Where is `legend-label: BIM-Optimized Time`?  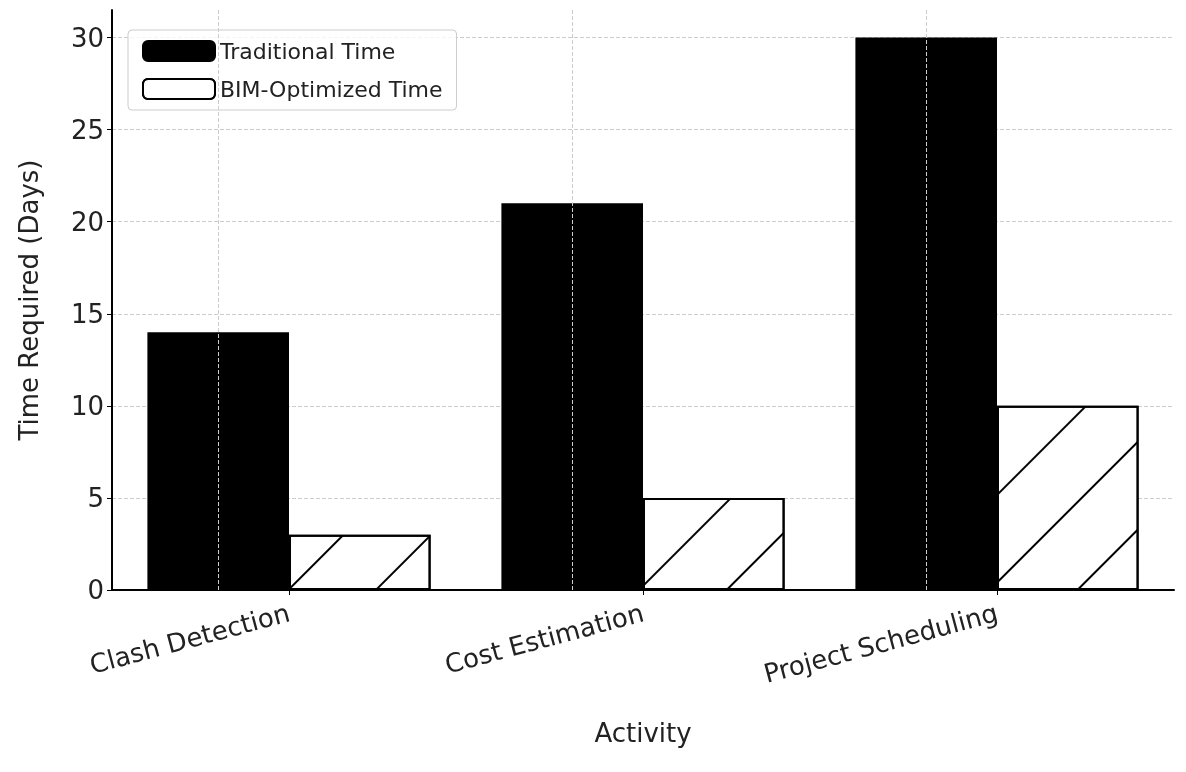
legend-label: BIM-Optimized Time is located at coordinates (331, 89).